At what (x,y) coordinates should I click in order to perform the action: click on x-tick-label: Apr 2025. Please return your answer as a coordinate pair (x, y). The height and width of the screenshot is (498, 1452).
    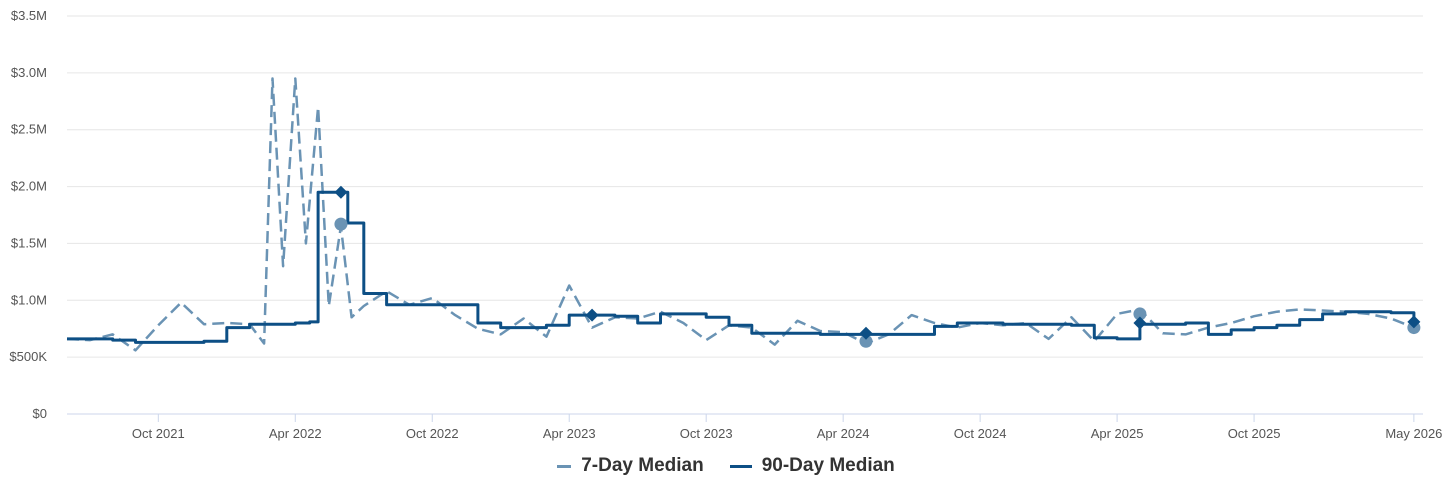
    Looking at the image, I should click on (1117, 433).